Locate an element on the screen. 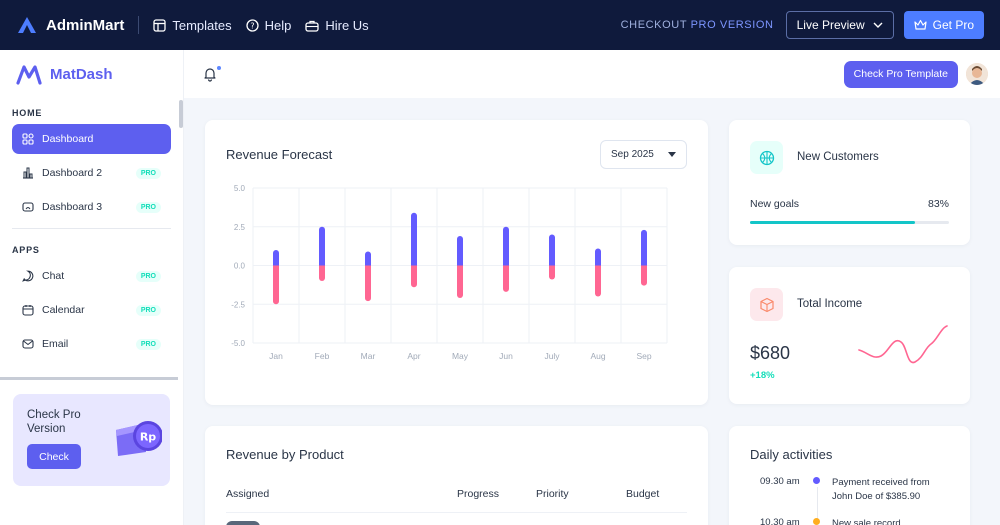 This screenshot has height=525, width=1000. notifications-button is located at coordinates (211, 74).